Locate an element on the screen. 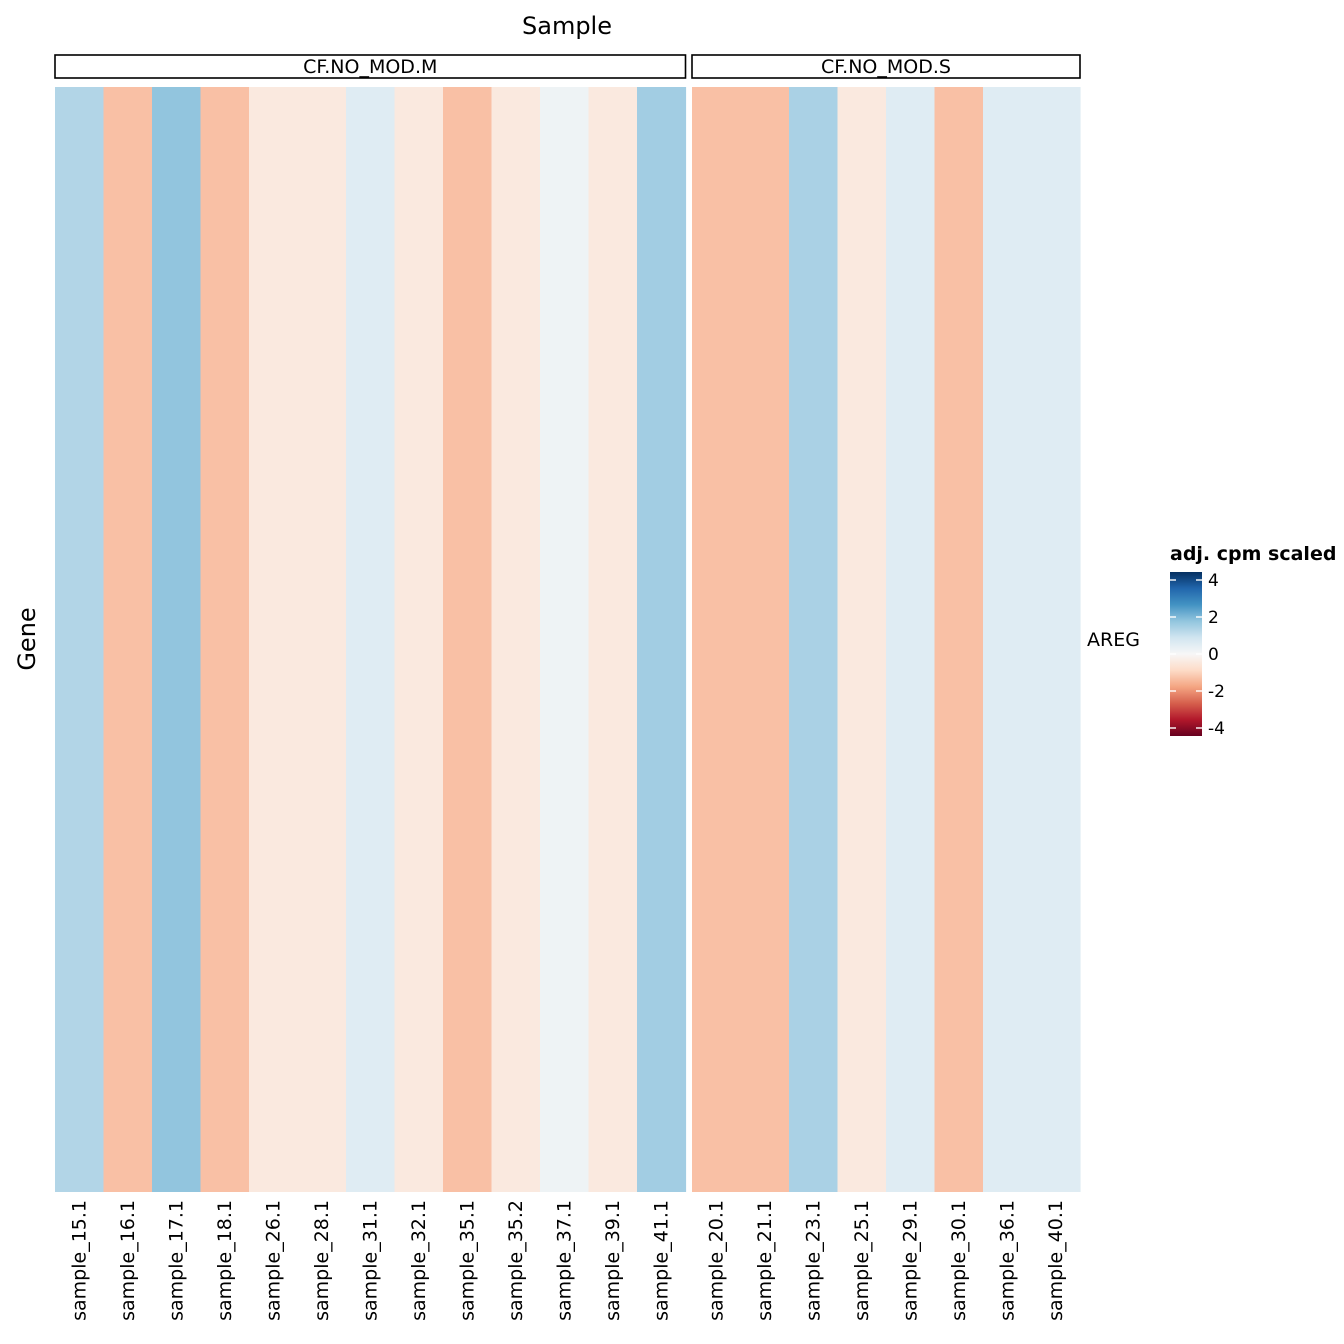 This screenshot has height=1344, width=1344. x-tick-label: sample_17.1 is located at coordinates (176, 1260).